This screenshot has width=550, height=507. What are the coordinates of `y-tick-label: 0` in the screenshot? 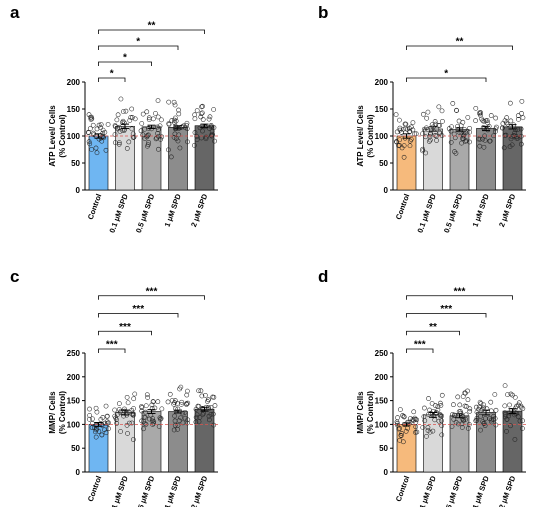 It's located at (386, 472).